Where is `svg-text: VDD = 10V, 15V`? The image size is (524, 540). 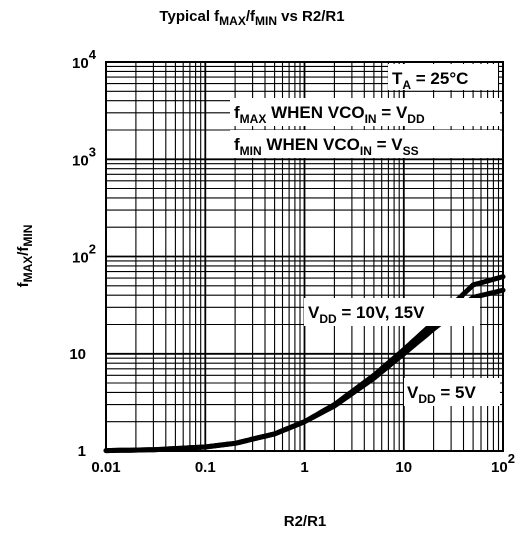
svg-text: VDD = 10V, 15V is located at coordinates (366, 314).